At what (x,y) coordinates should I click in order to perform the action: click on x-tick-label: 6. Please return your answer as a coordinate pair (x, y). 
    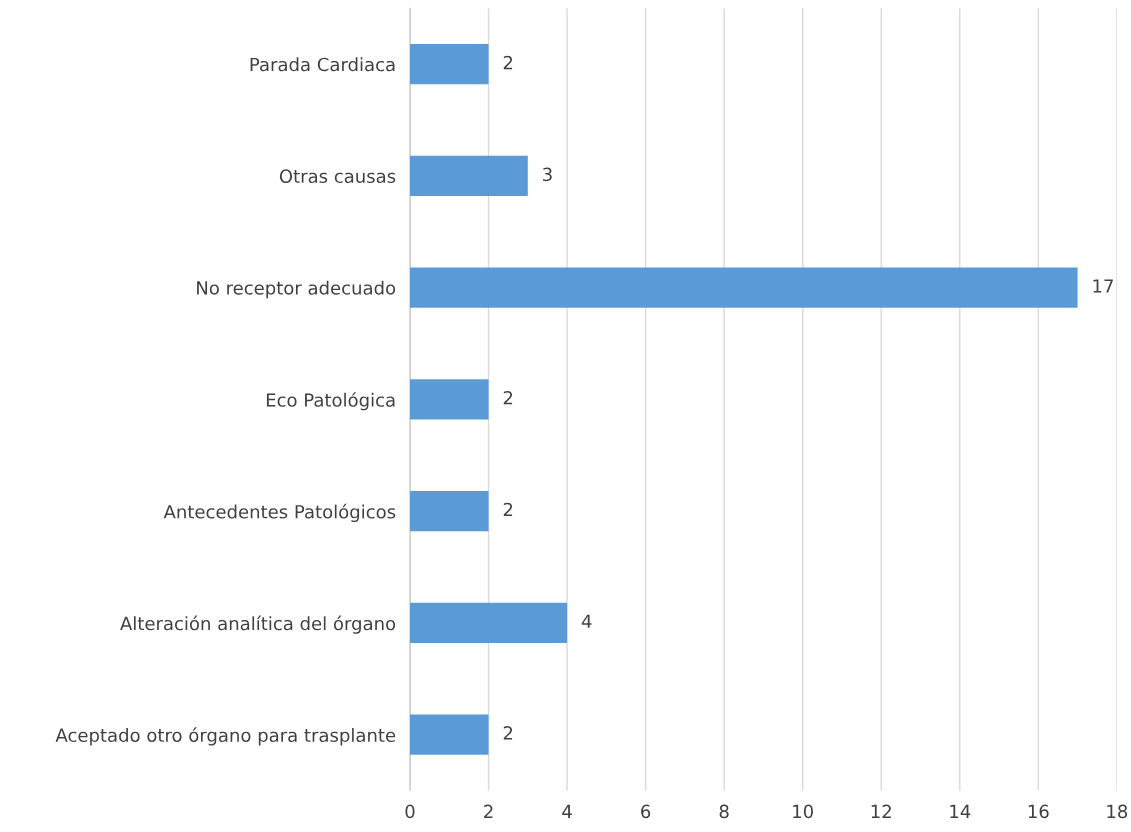
    Looking at the image, I should click on (646, 811).